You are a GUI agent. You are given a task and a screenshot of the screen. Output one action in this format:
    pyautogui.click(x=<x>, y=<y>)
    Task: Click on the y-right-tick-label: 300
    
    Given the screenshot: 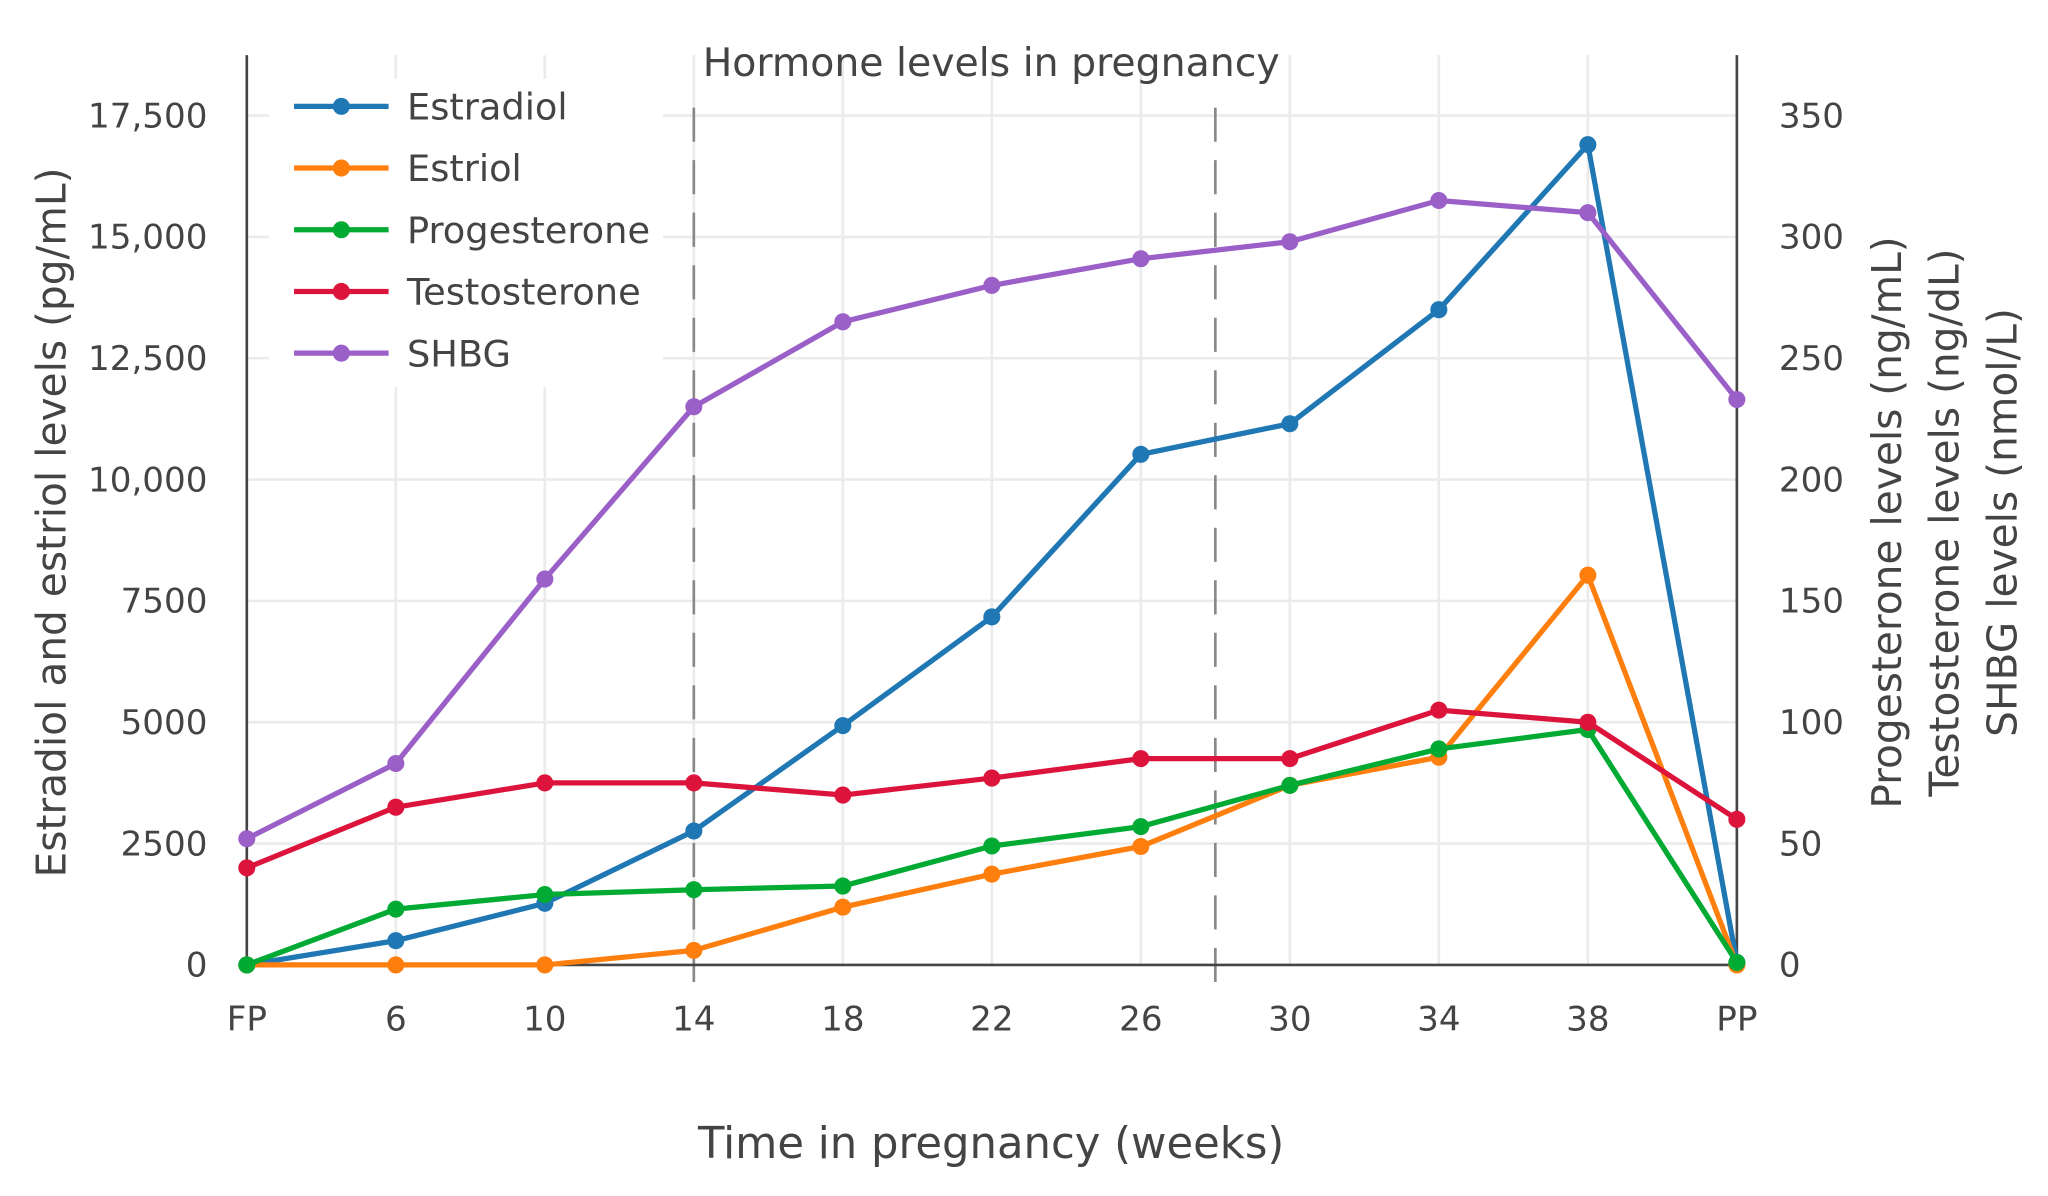 What is the action you would take?
    pyautogui.click(x=1811, y=238)
    